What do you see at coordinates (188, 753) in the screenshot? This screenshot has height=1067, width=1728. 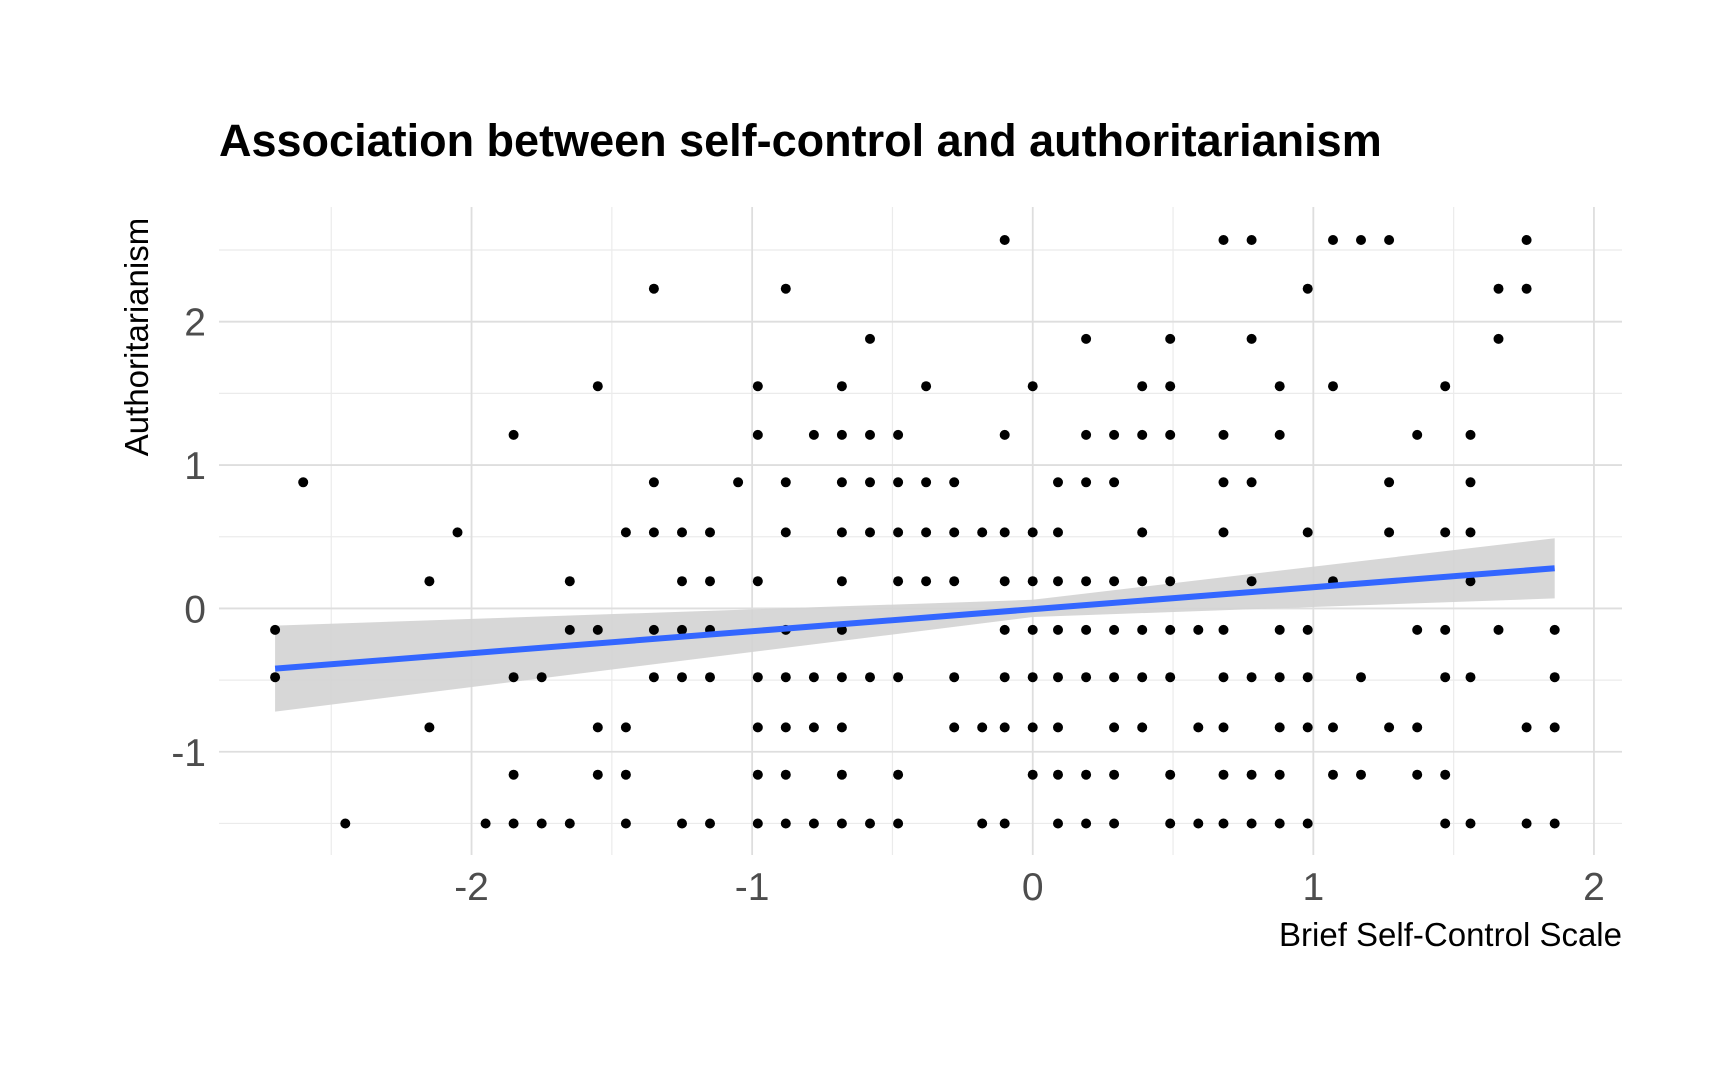 I see `y-tick-label: -1` at bounding box center [188, 753].